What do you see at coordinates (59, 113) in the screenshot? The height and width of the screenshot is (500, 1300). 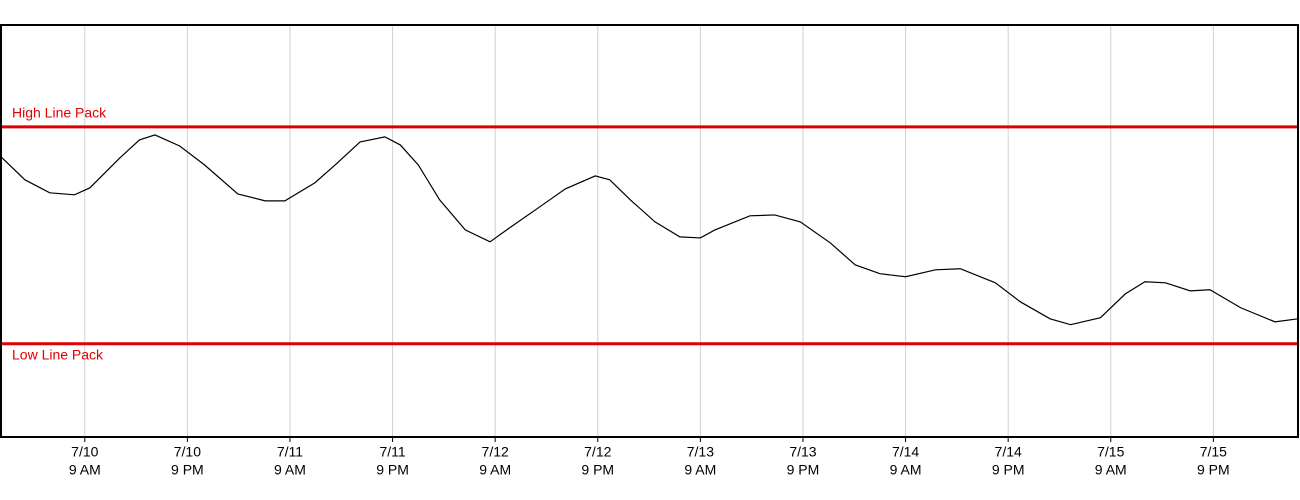 I see `reference-label: High Line Pack` at bounding box center [59, 113].